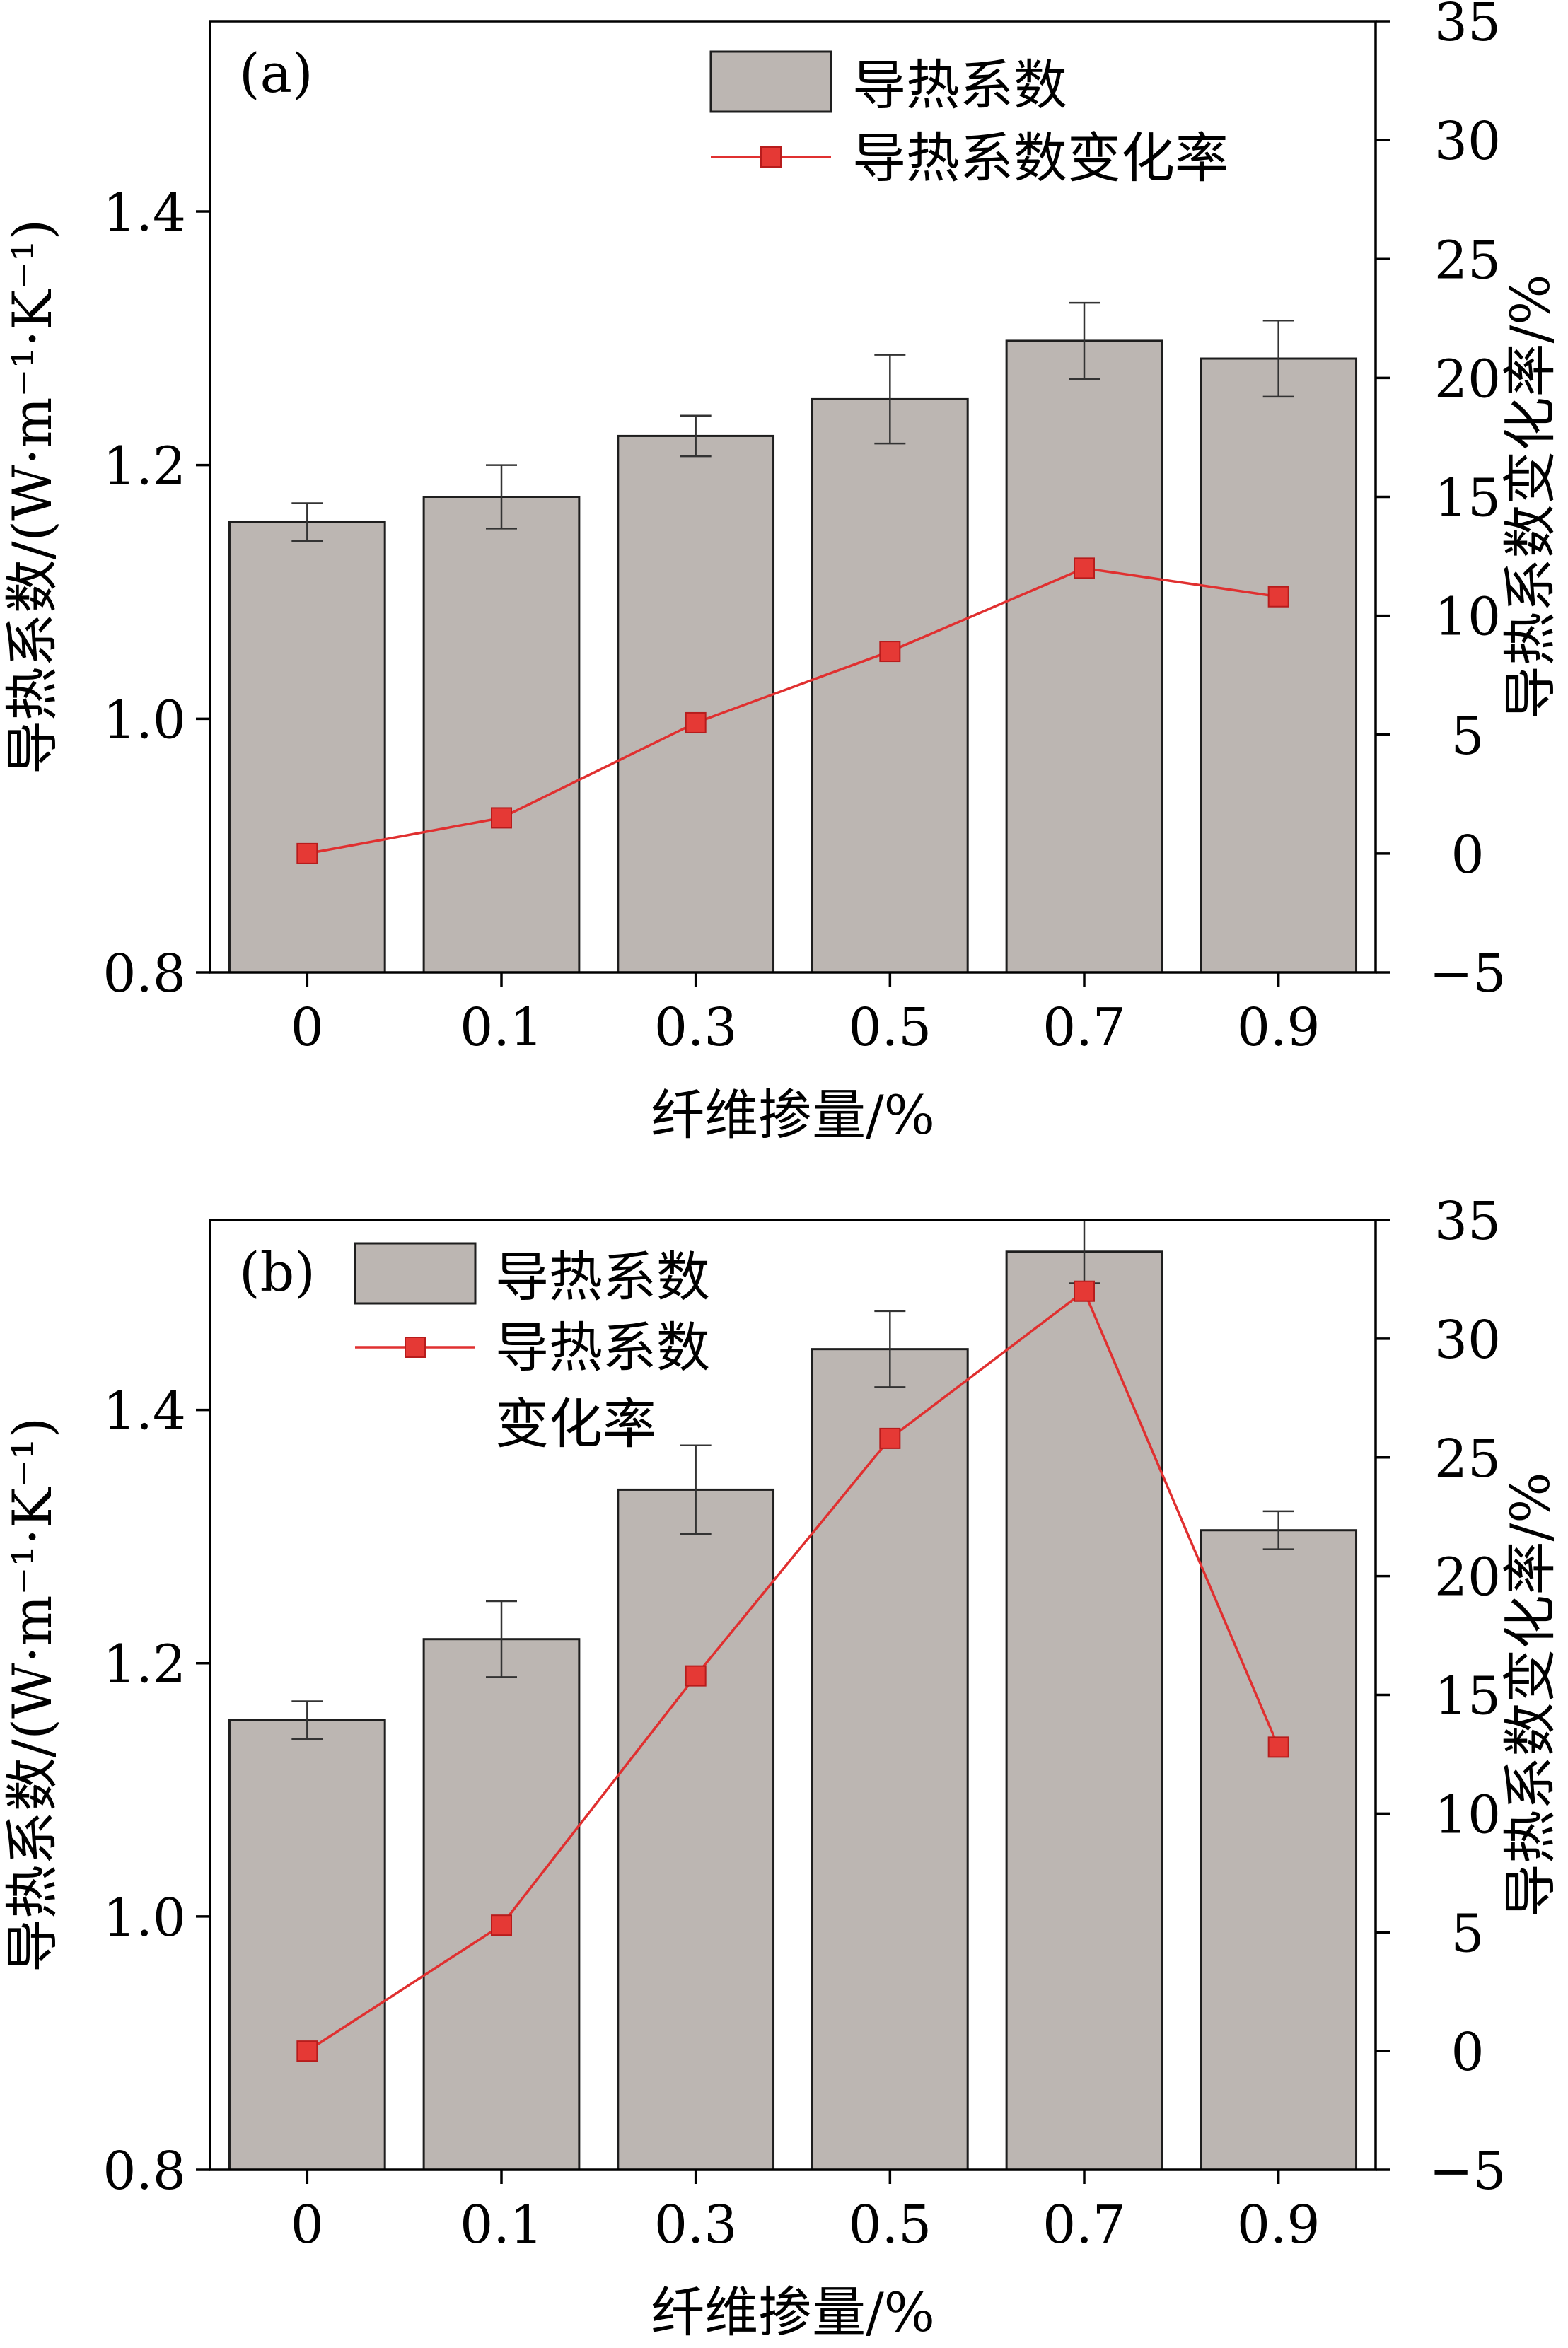 This screenshot has width=1568, height=2348. What do you see at coordinates (793, 710) in the screenshot?
I see `rate-line` at bounding box center [793, 710].